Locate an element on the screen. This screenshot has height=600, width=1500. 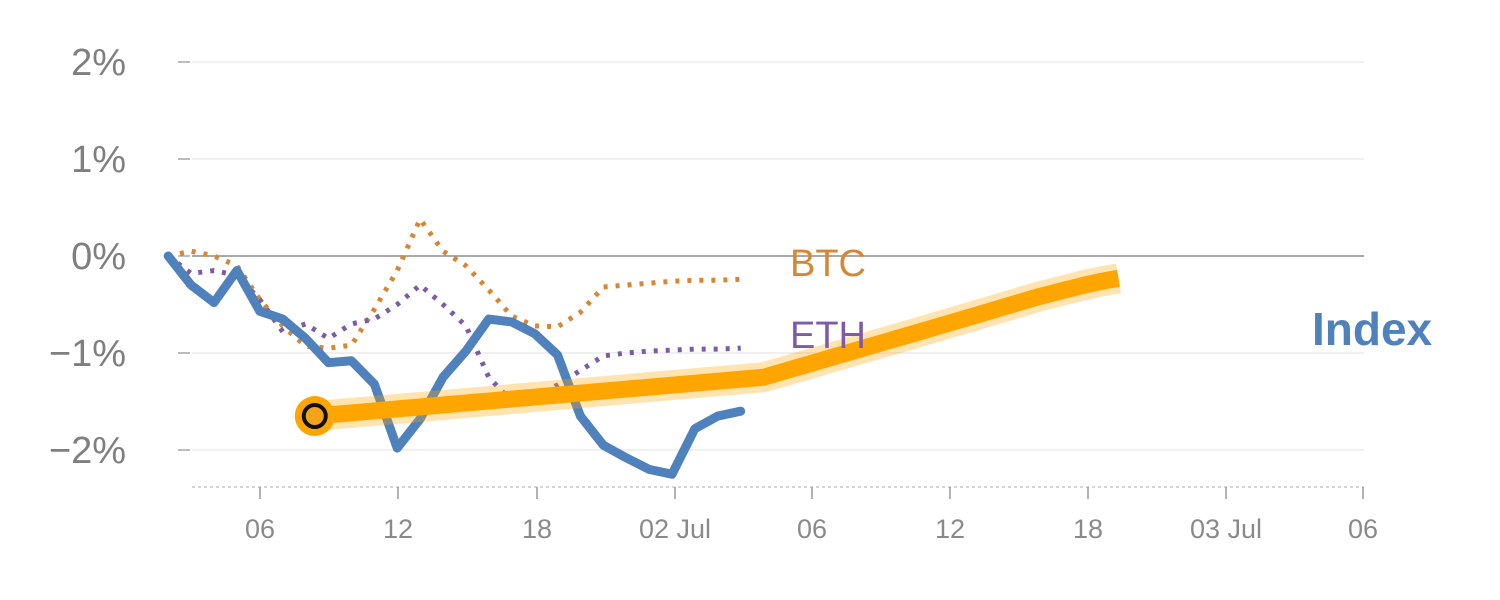
forecast-line is located at coordinates (717, 347).